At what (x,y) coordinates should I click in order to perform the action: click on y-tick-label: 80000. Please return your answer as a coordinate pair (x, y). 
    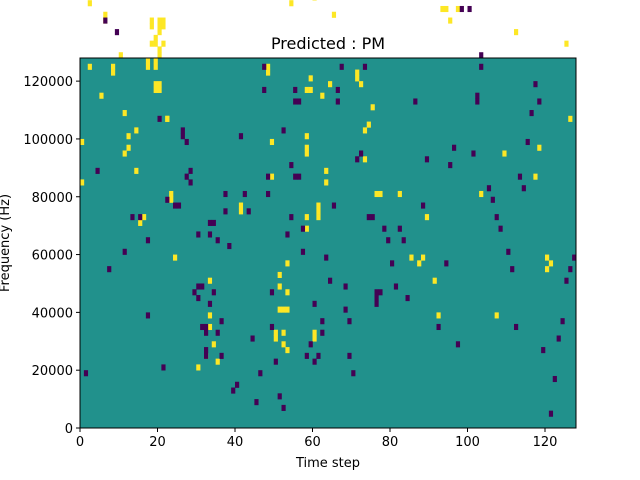
    Looking at the image, I should click on (52, 198).